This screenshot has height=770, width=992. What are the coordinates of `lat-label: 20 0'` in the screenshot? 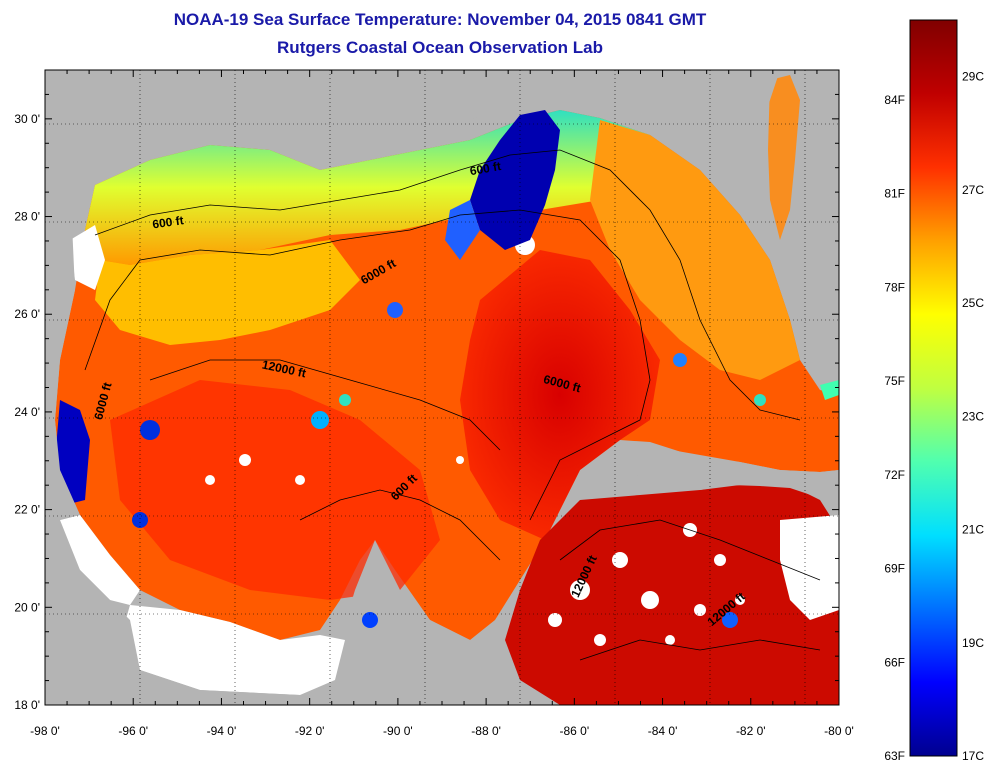 It's located at (27, 607).